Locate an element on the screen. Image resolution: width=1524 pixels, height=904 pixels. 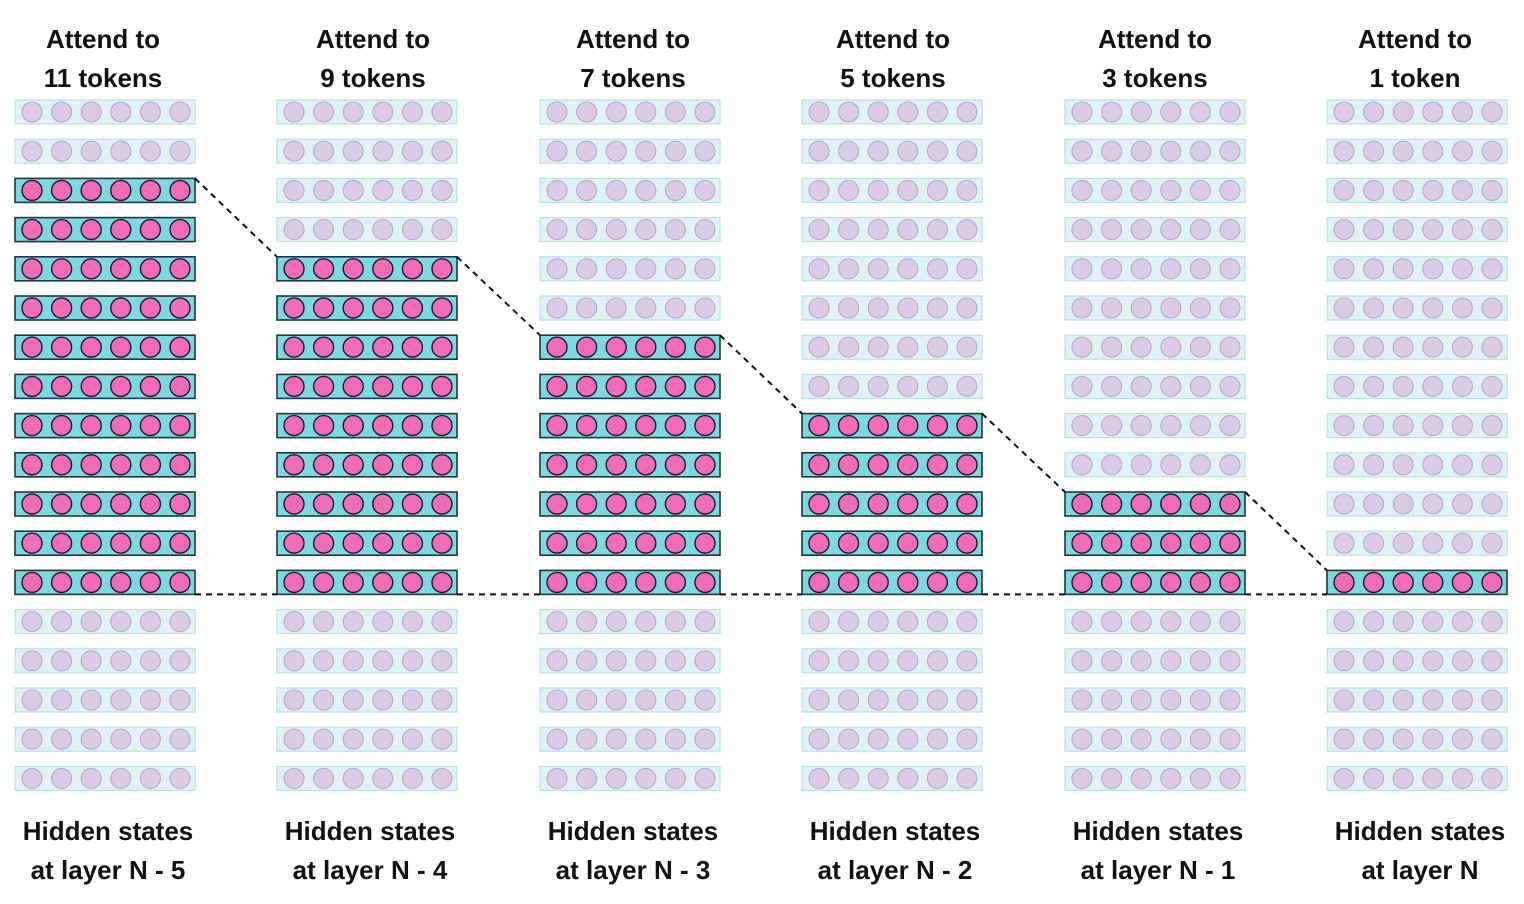
window-top-connector is located at coordinates (1023, 452).